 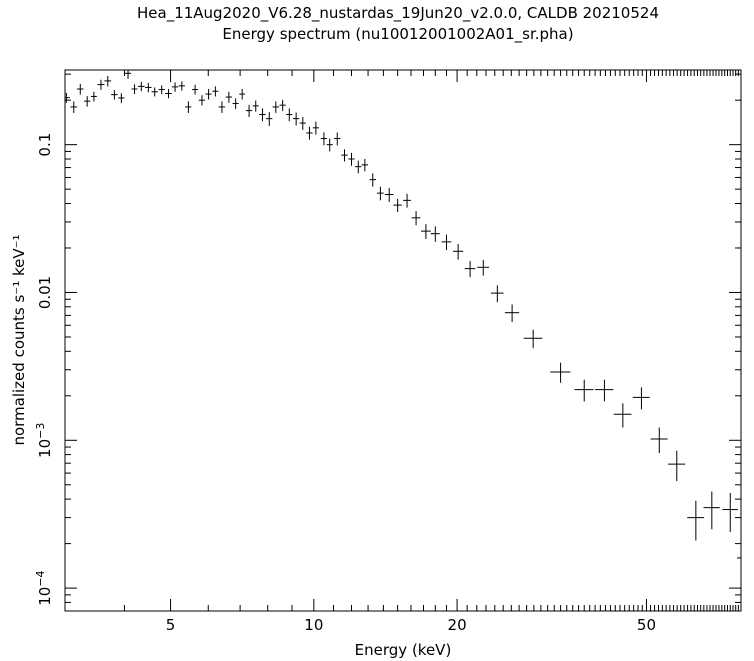 What do you see at coordinates (44, 587) in the screenshot?
I see `y-tick-label: 10−4` at bounding box center [44, 587].